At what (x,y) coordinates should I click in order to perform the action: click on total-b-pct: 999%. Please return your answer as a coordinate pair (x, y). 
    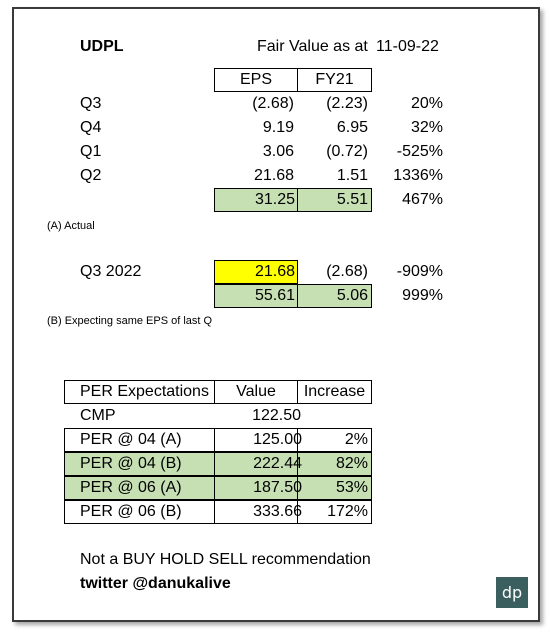
    Looking at the image, I should click on (422, 295).